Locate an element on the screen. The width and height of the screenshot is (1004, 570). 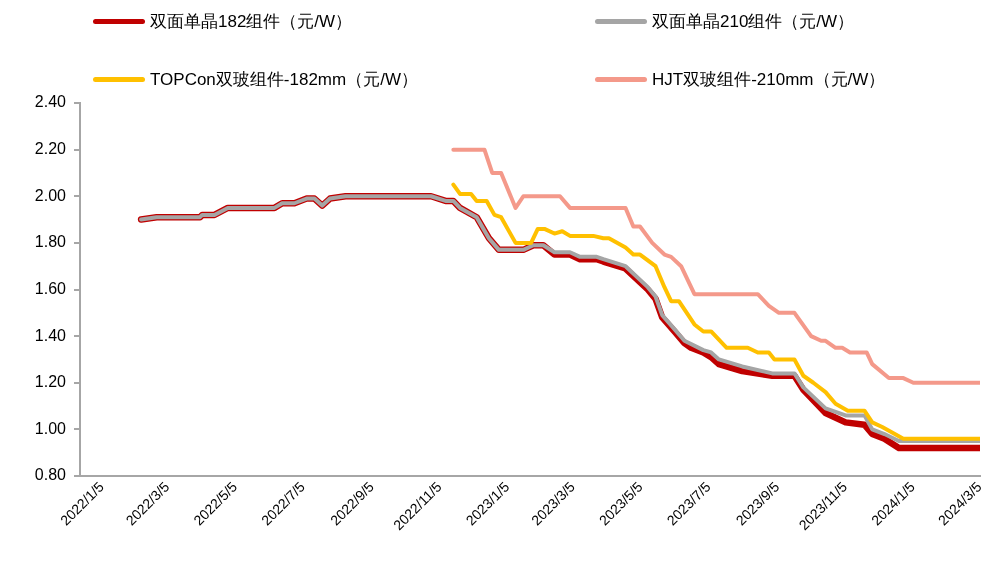
legend-label: 双面单晶210组件（元/W） is located at coordinates (753, 22).